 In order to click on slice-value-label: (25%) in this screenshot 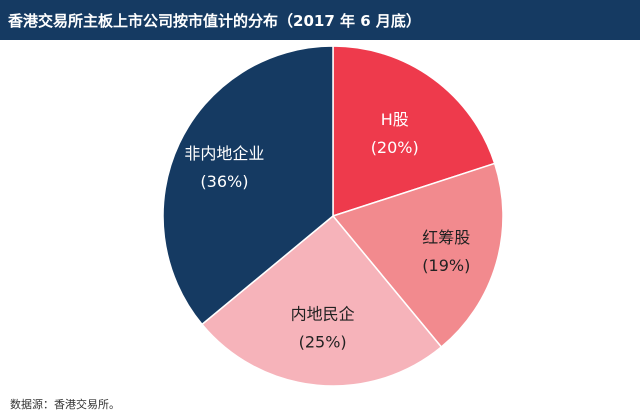, I will do `click(323, 342)`.